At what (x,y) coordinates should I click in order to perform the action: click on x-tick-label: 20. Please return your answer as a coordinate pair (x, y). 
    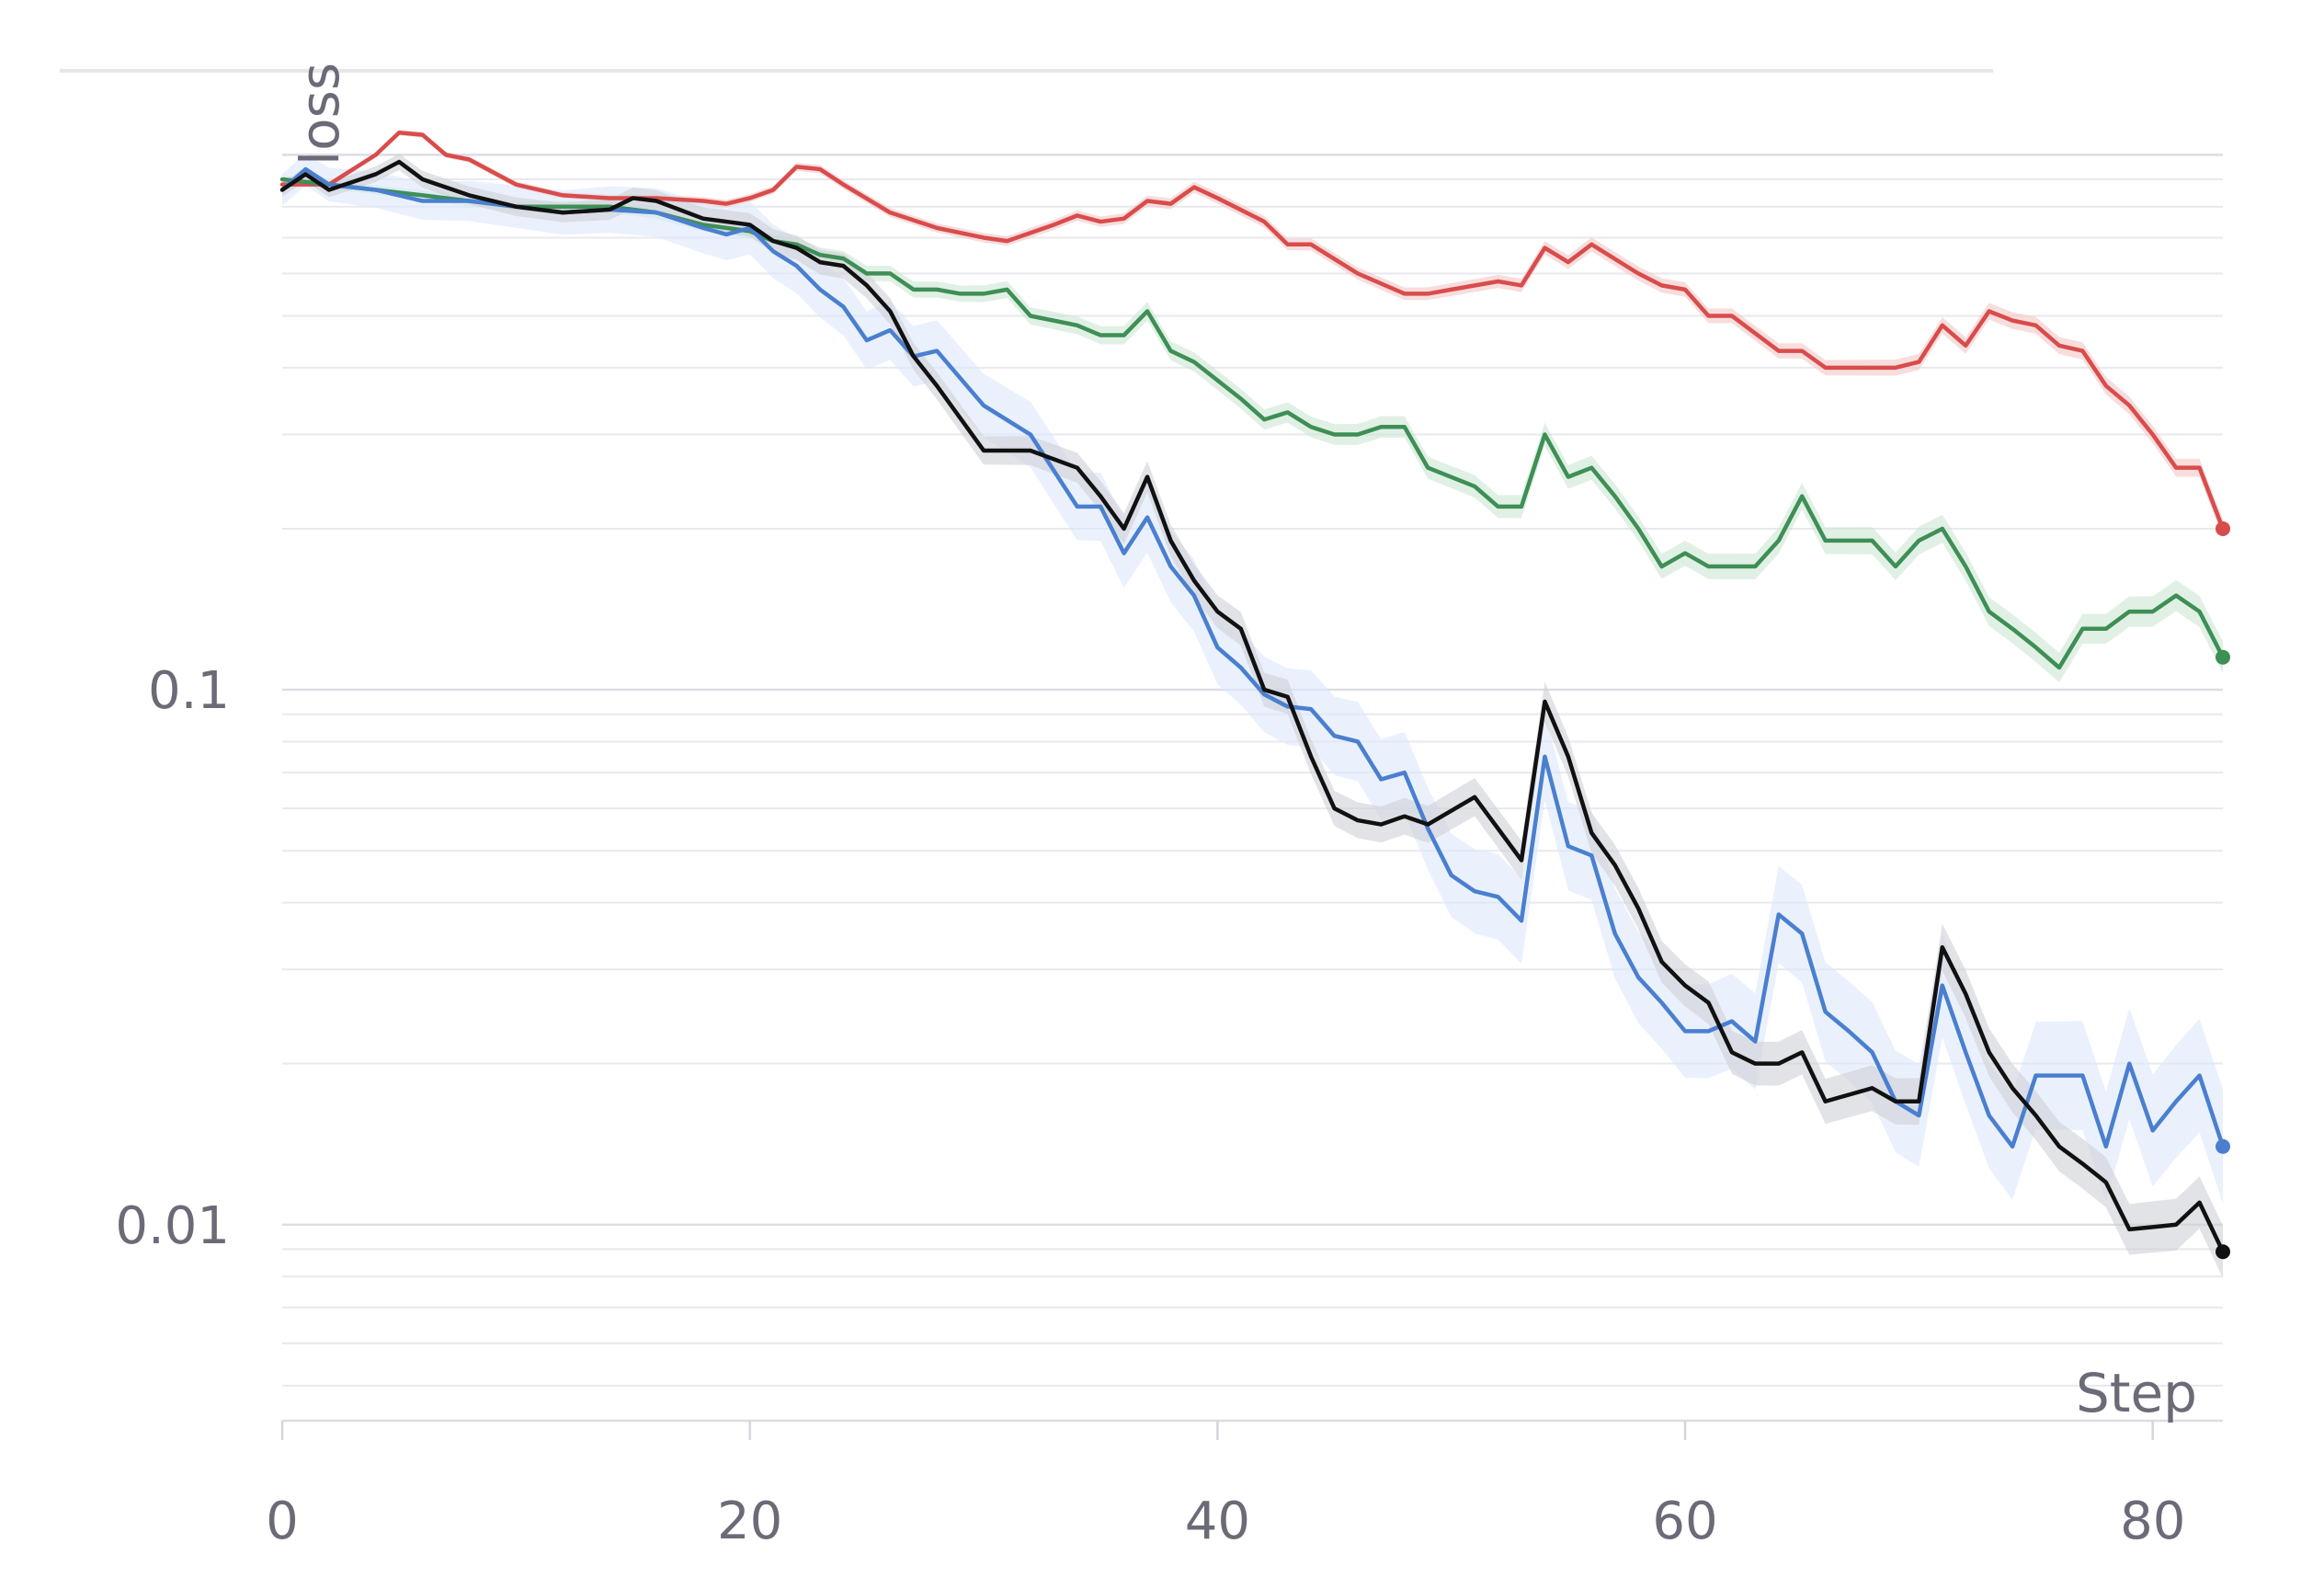
    Looking at the image, I should click on (750, 1522).